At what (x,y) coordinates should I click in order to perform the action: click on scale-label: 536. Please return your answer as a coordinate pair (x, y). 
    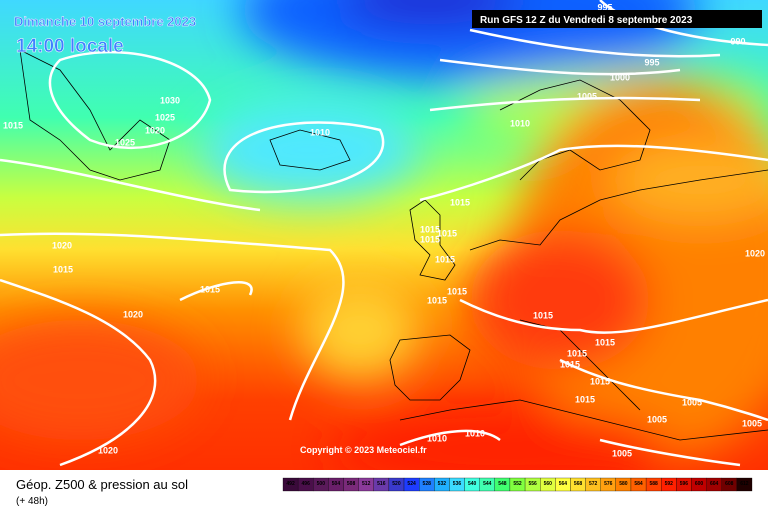
    Looking at the image, I should click on (457, 484).